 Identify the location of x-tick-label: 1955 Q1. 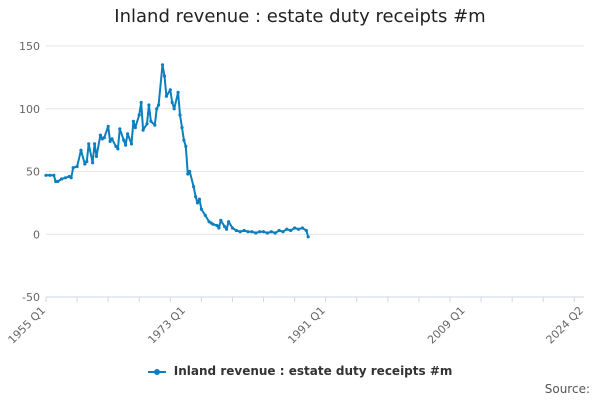
(27, 325).